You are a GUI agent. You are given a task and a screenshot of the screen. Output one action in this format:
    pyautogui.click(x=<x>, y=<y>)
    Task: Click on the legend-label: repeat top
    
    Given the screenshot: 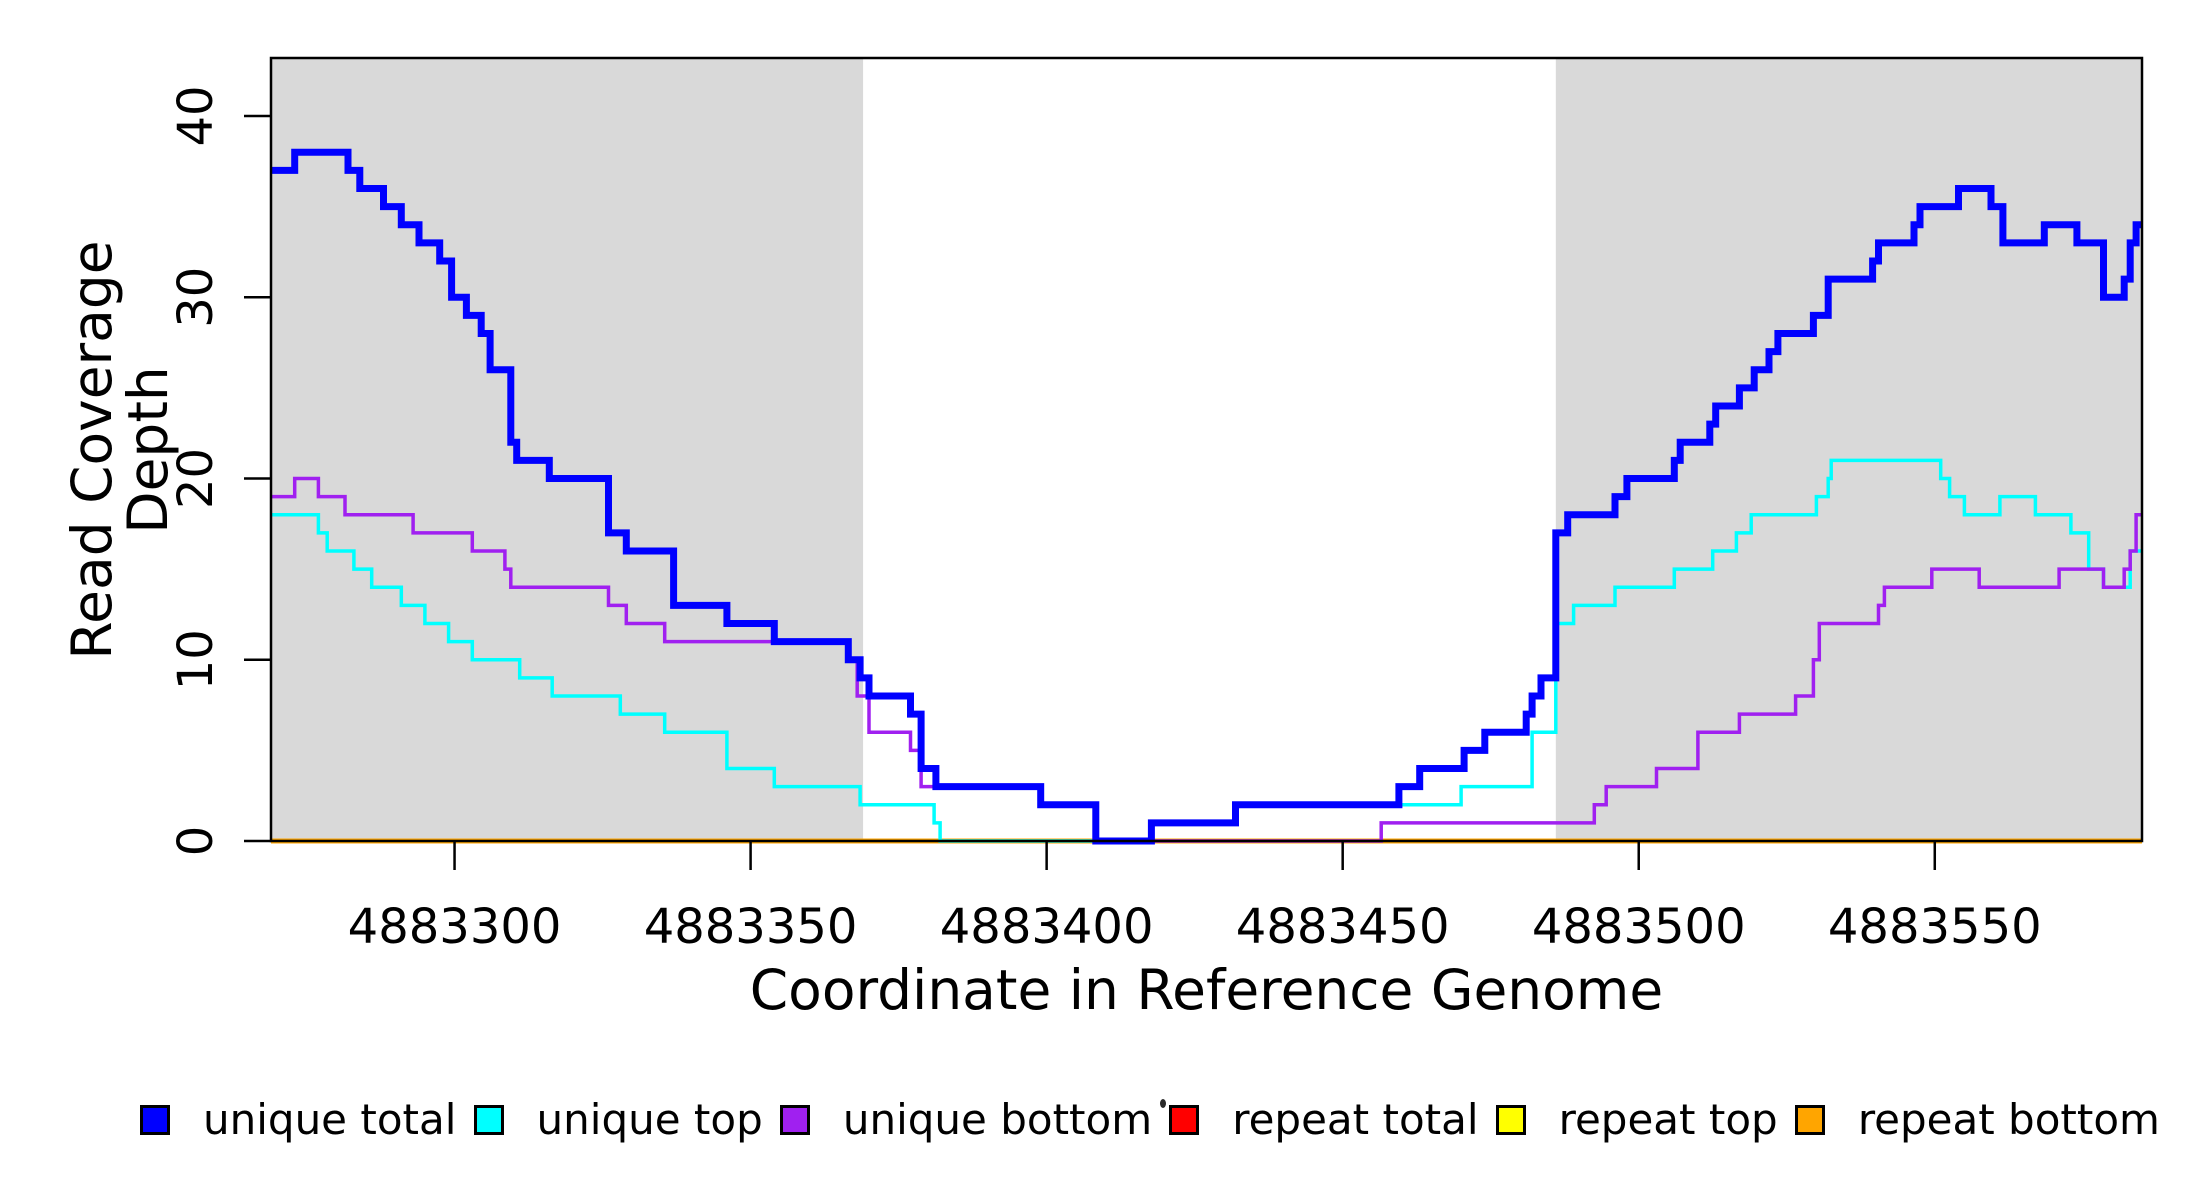 What is the action you would take?
    pyautogui.click(x=1668, y=1119)
    